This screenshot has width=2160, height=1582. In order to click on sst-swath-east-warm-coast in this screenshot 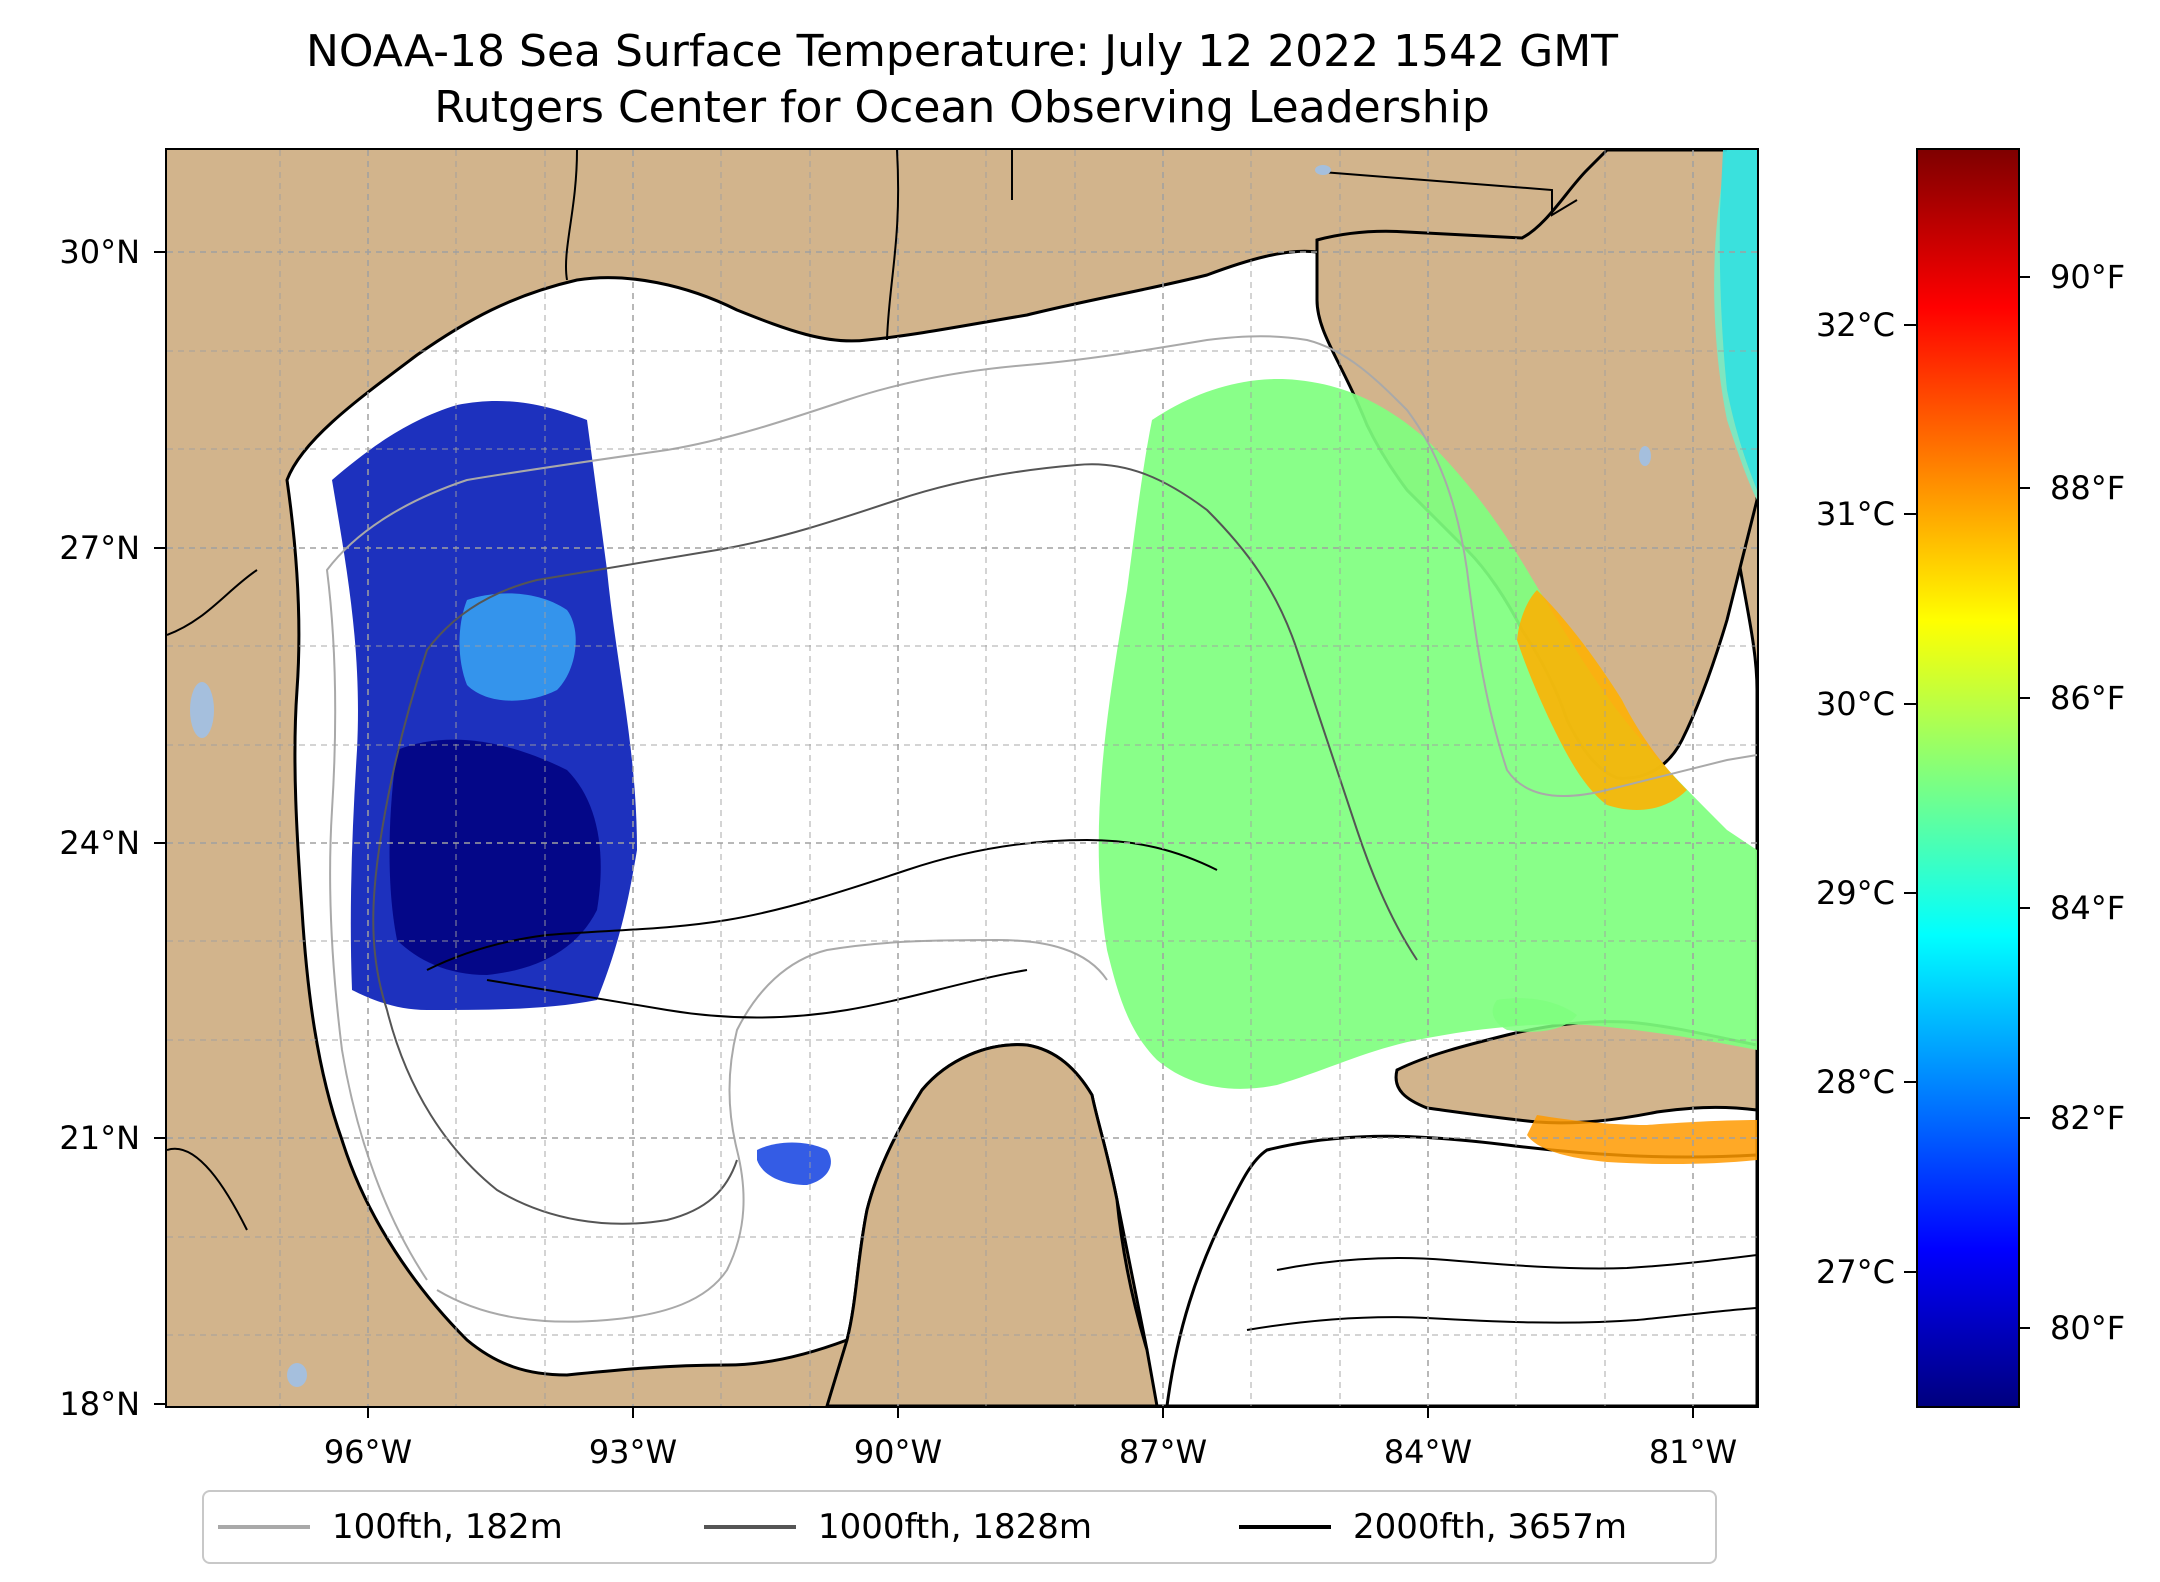, I will do `click(1602, 700)`.